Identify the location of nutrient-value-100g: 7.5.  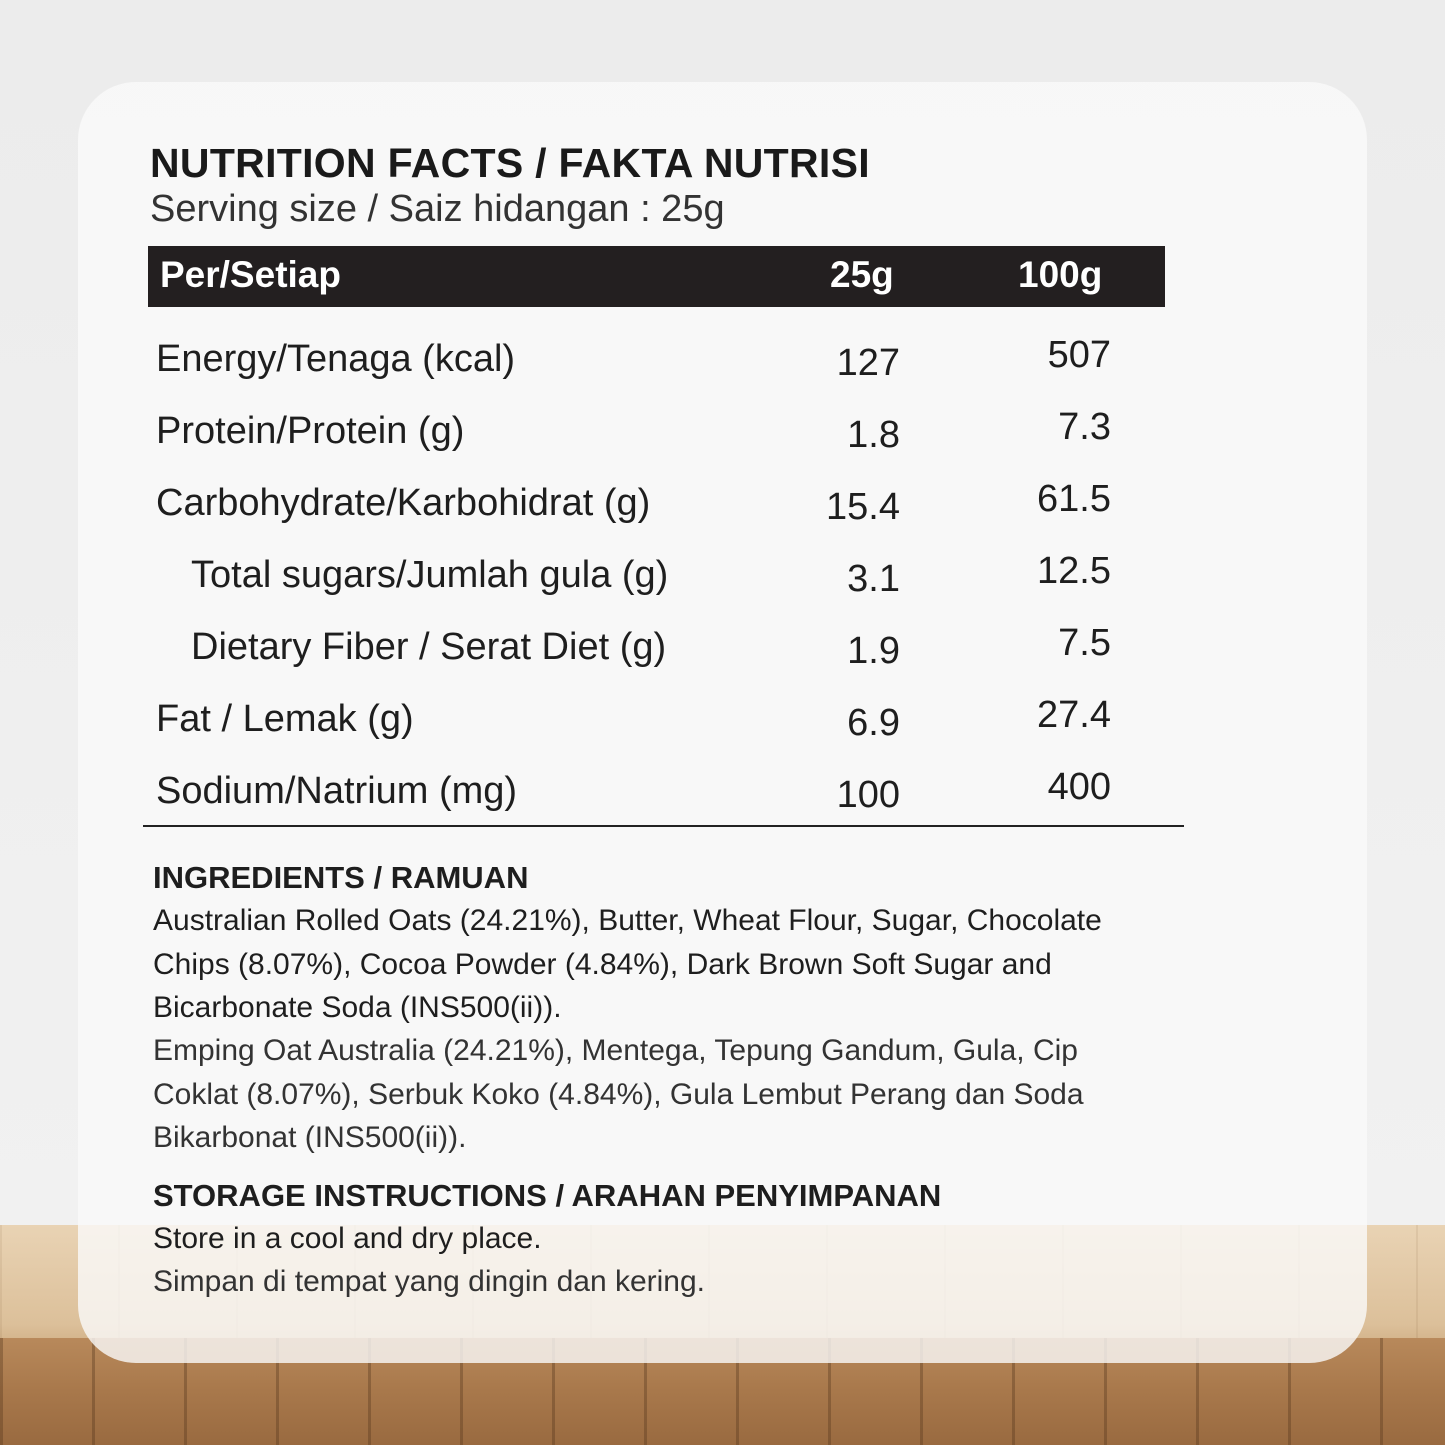
(1084, 643).